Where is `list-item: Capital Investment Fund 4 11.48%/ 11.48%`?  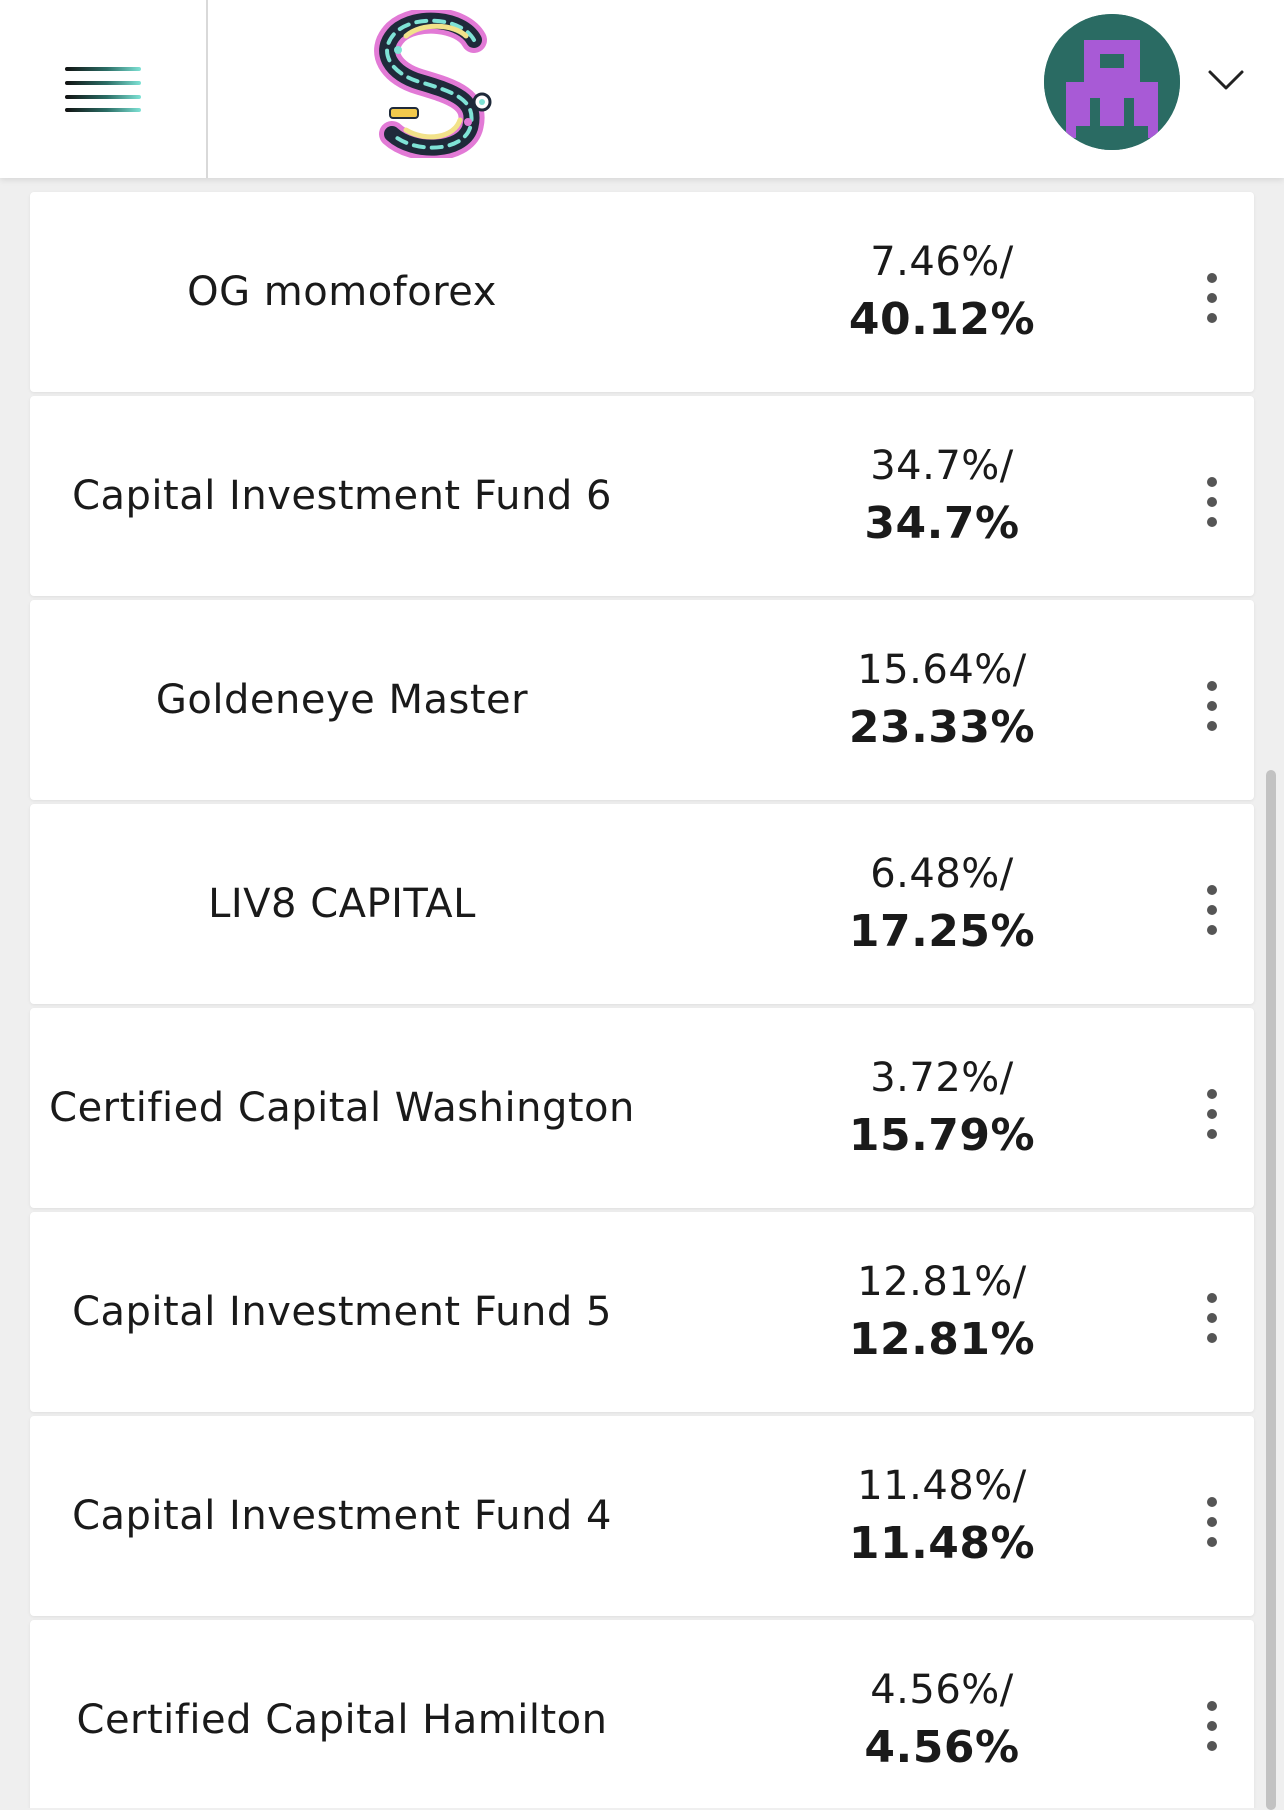 list-item: Capital Investment Fund 4 11.48%/ 11.48% is located at coordinates (642, 1516).